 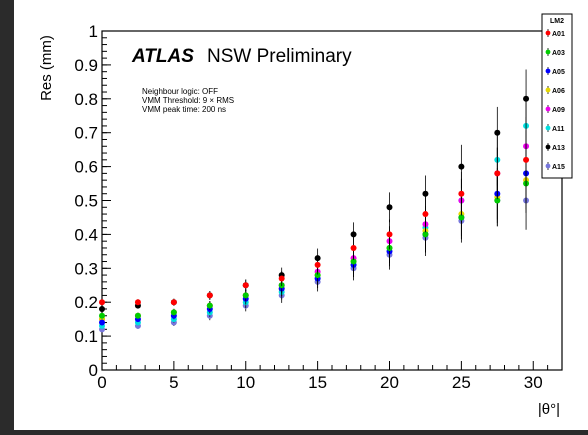 What do you see at coordinates (558, 72) in the screenshot?
I see `legend-label: A05` at bounding box center [558, 72].